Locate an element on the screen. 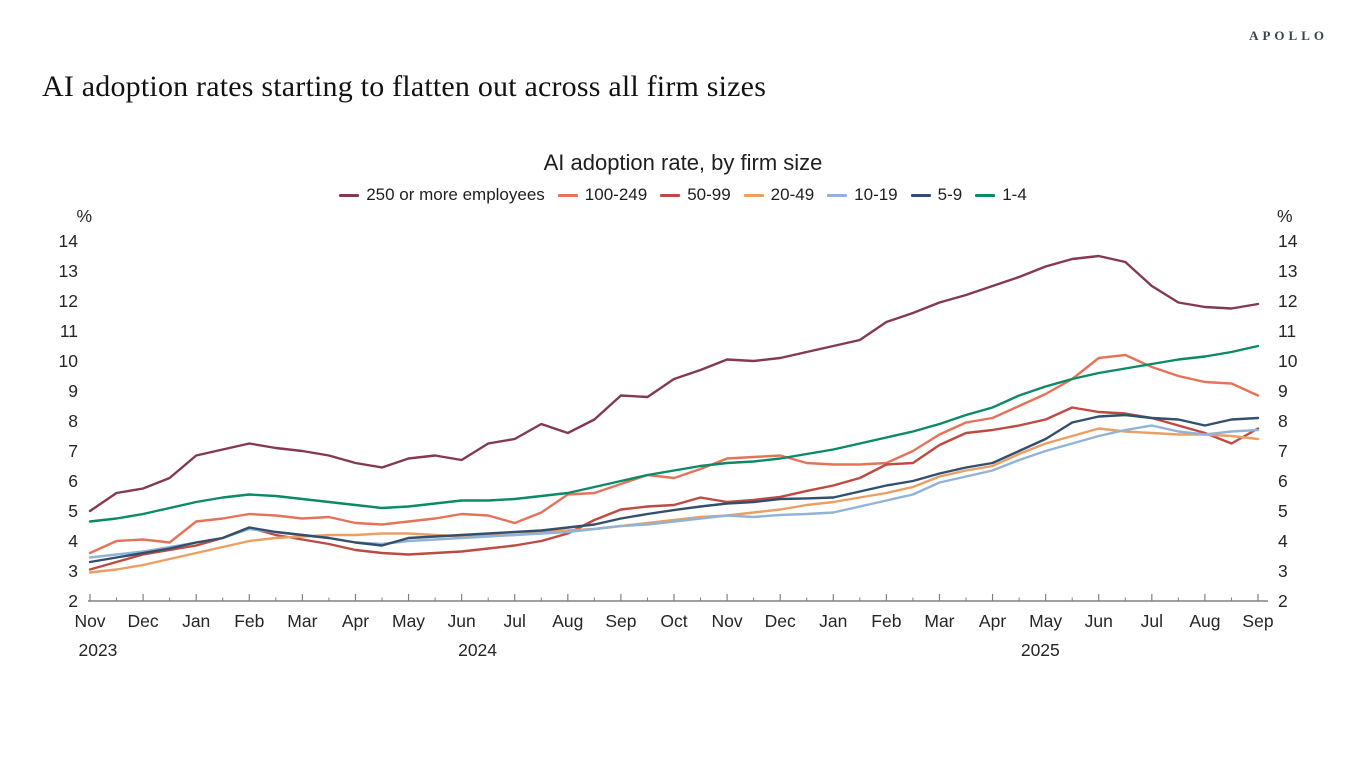 Image resolution: width=1366 pixels, height=768 pixels. year-label: 2024 is located at coordinates (477, 650).